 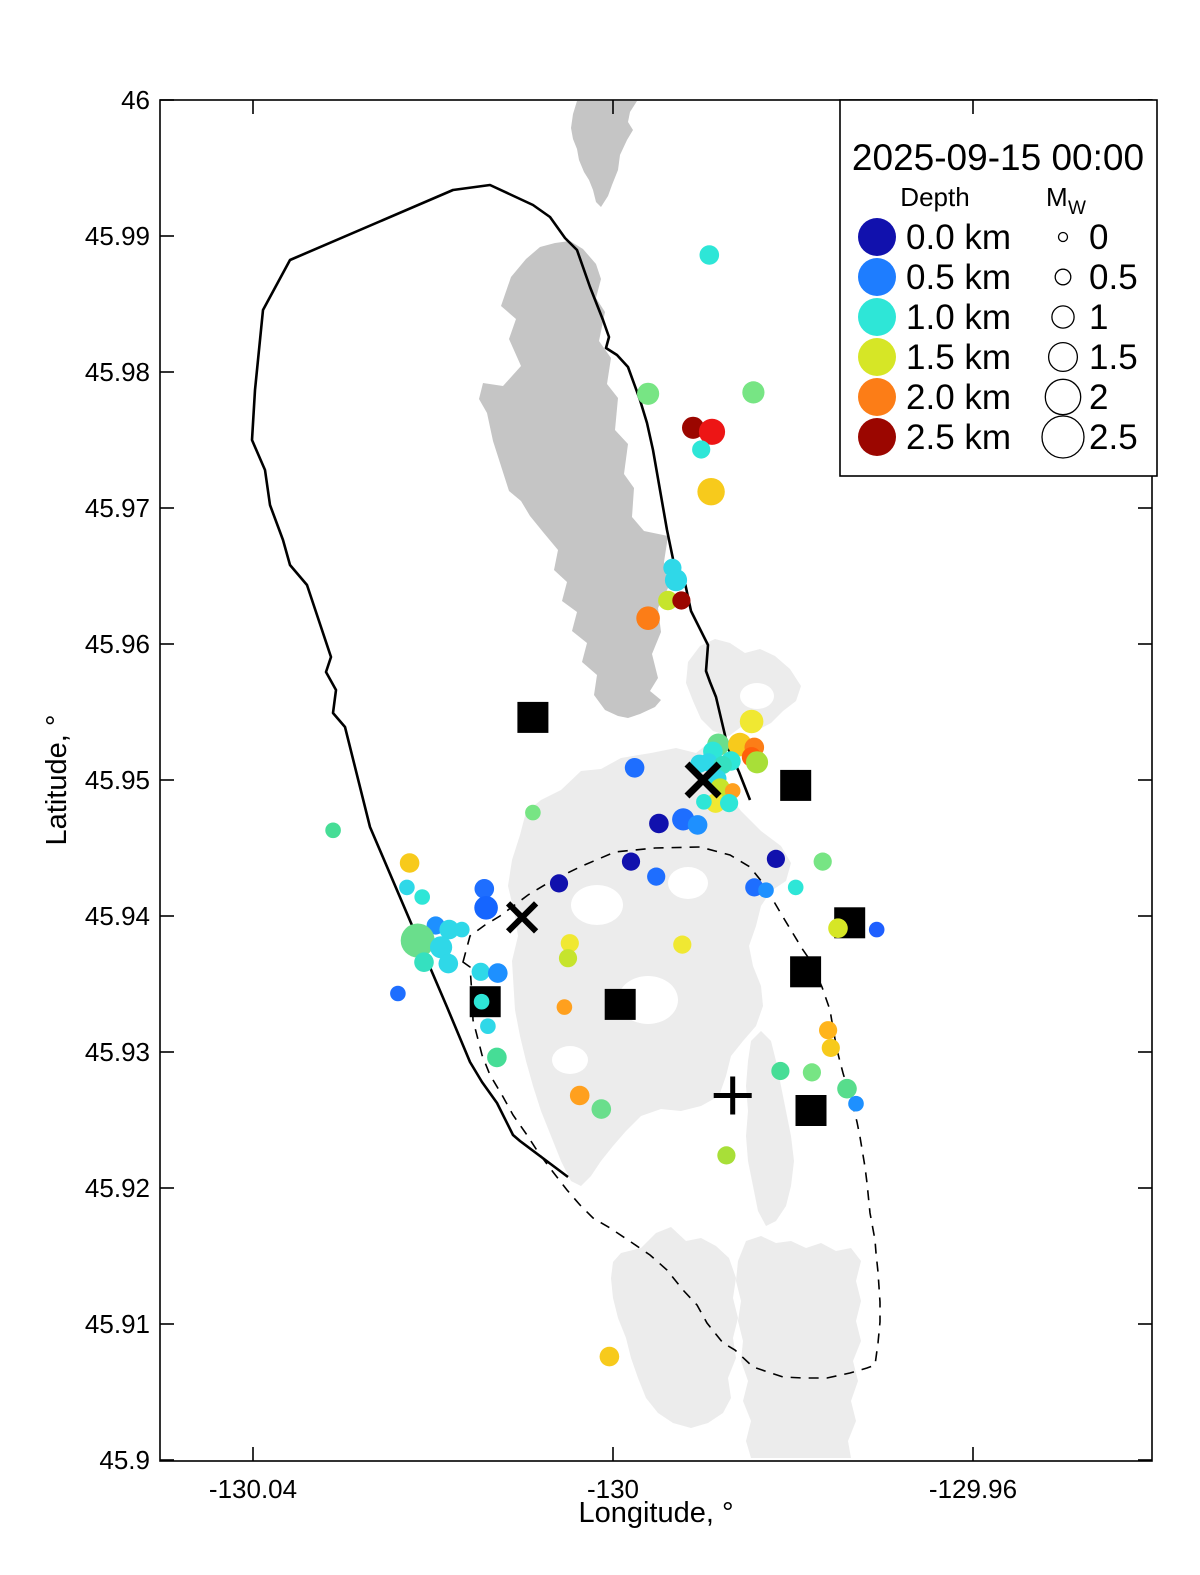 I want to click on y-tick-label: 45.97, so click(x=117, y=508).